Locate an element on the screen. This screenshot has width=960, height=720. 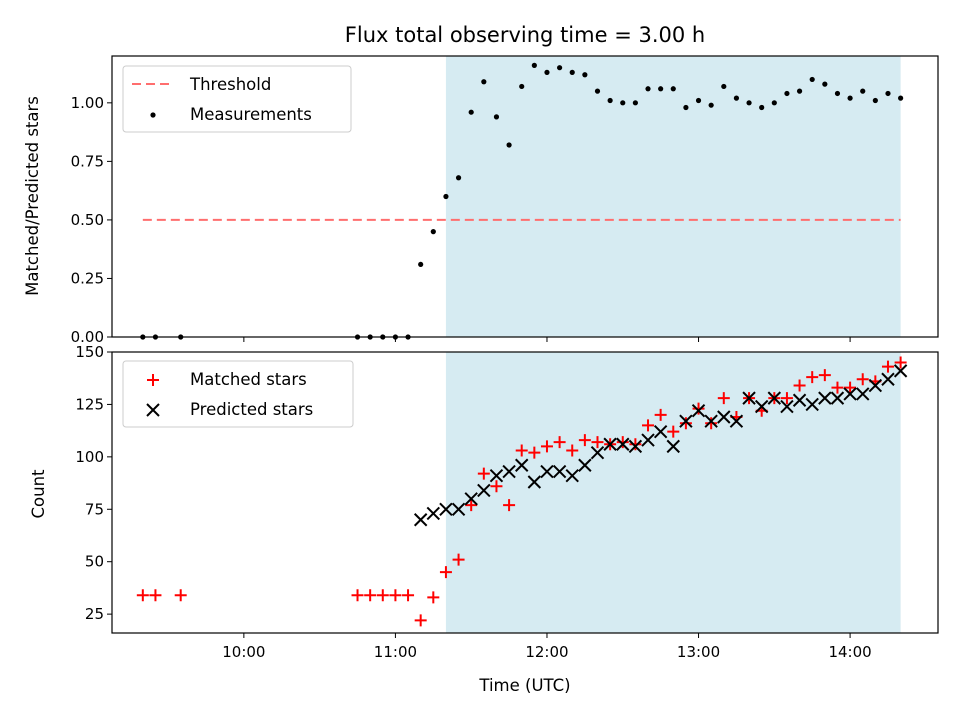
bottom-y-tick-label: 50 is located at coordinates (94, 562).